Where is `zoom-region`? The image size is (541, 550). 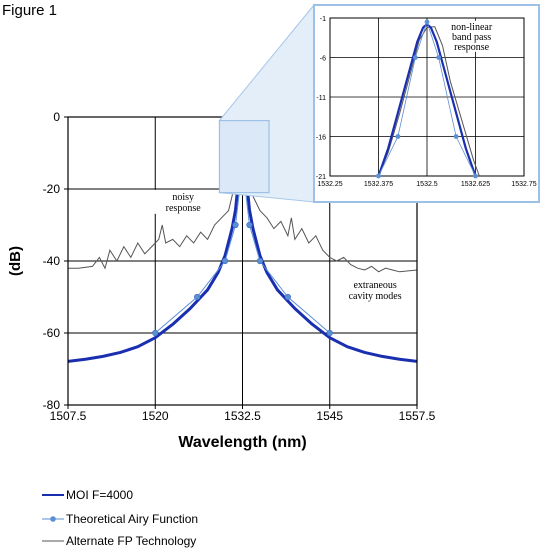 zoom-region is located at coordinates (244, 156).